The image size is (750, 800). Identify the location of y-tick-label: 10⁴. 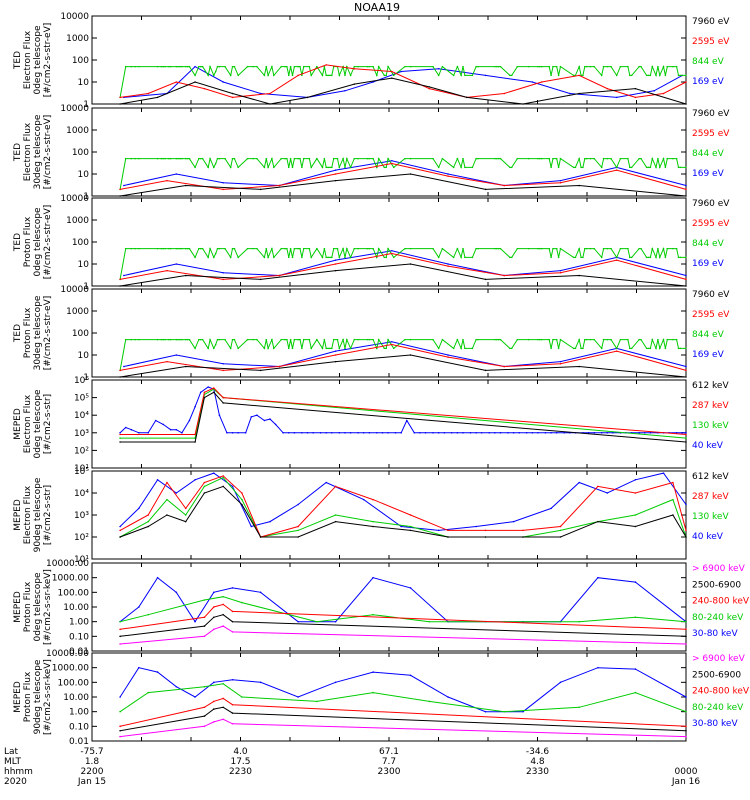
(81, 416).